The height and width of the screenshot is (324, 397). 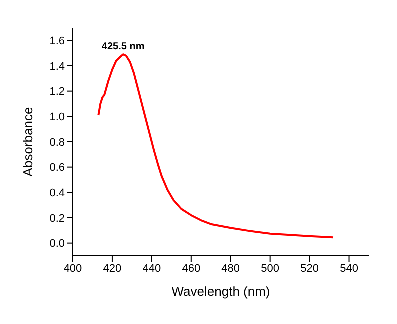 What do you see at coordinates (57, 118) in the screenshot?
I see `y-tick-label: 1.0` at bounding box center [57, 118].